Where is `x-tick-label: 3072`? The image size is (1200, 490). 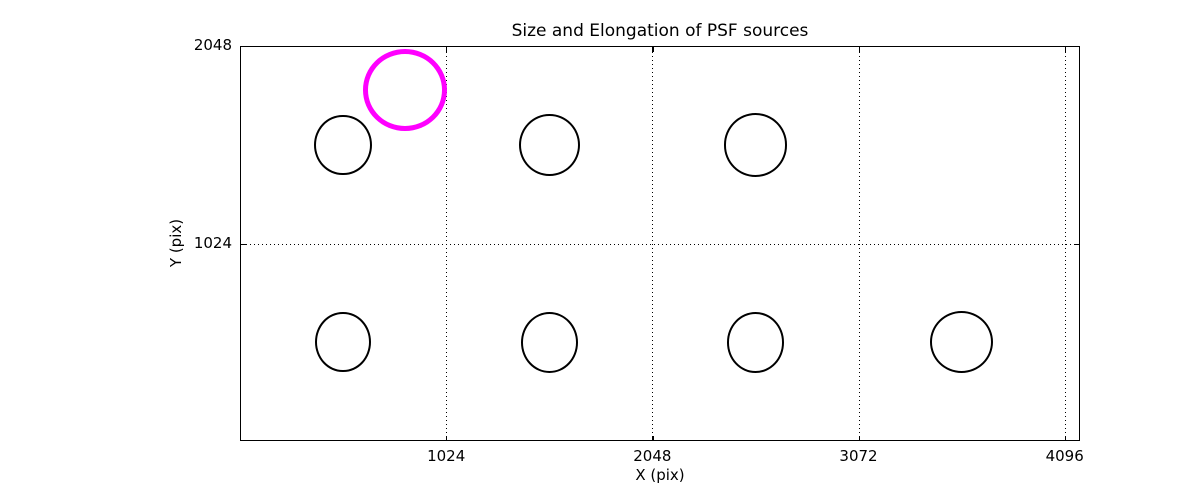 x-tick-label: 3072 is located at coordinates (858, 456).